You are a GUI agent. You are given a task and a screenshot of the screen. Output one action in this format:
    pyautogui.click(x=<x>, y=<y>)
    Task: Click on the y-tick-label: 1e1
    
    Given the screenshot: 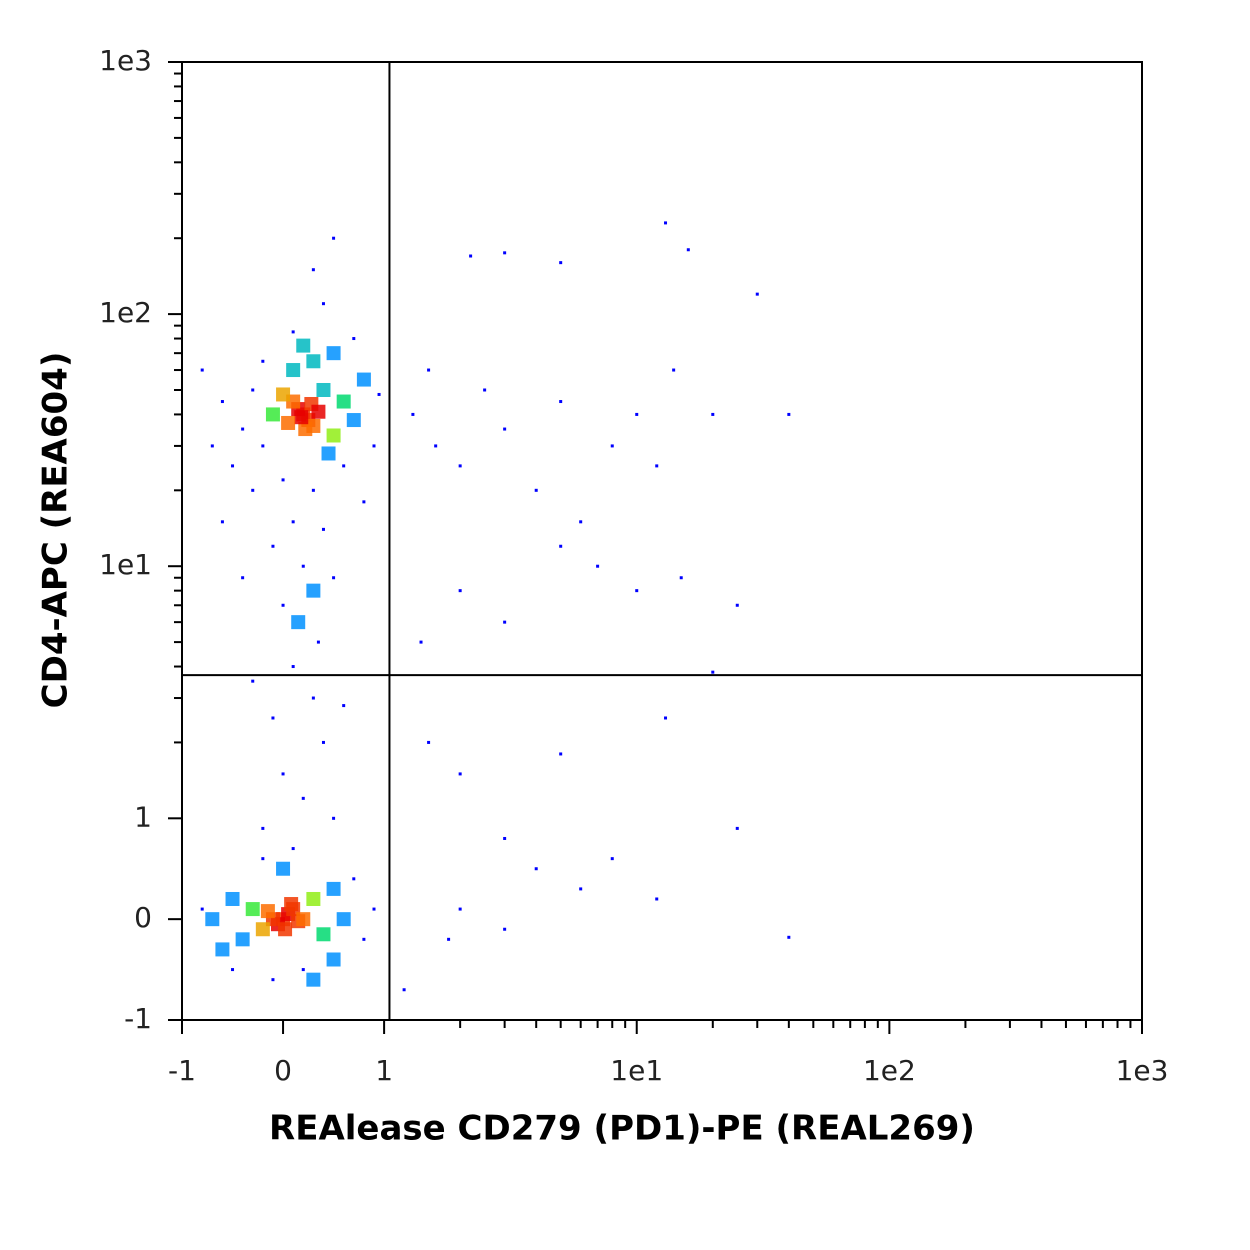 What is the action you would take?
    pyautogui.click(x=125, y=564)
    